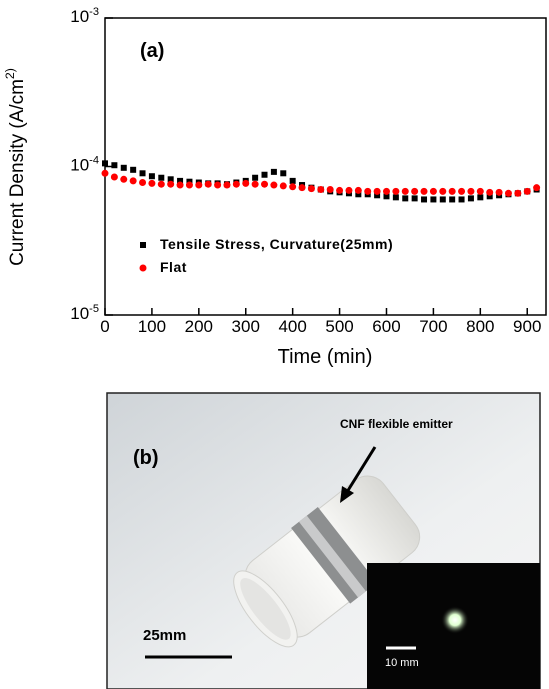  What do you see at coordinates (84, 164) in the screenshot?
I see `y-tick-label: 10⁻⁴` at bounding box center [84, 164].